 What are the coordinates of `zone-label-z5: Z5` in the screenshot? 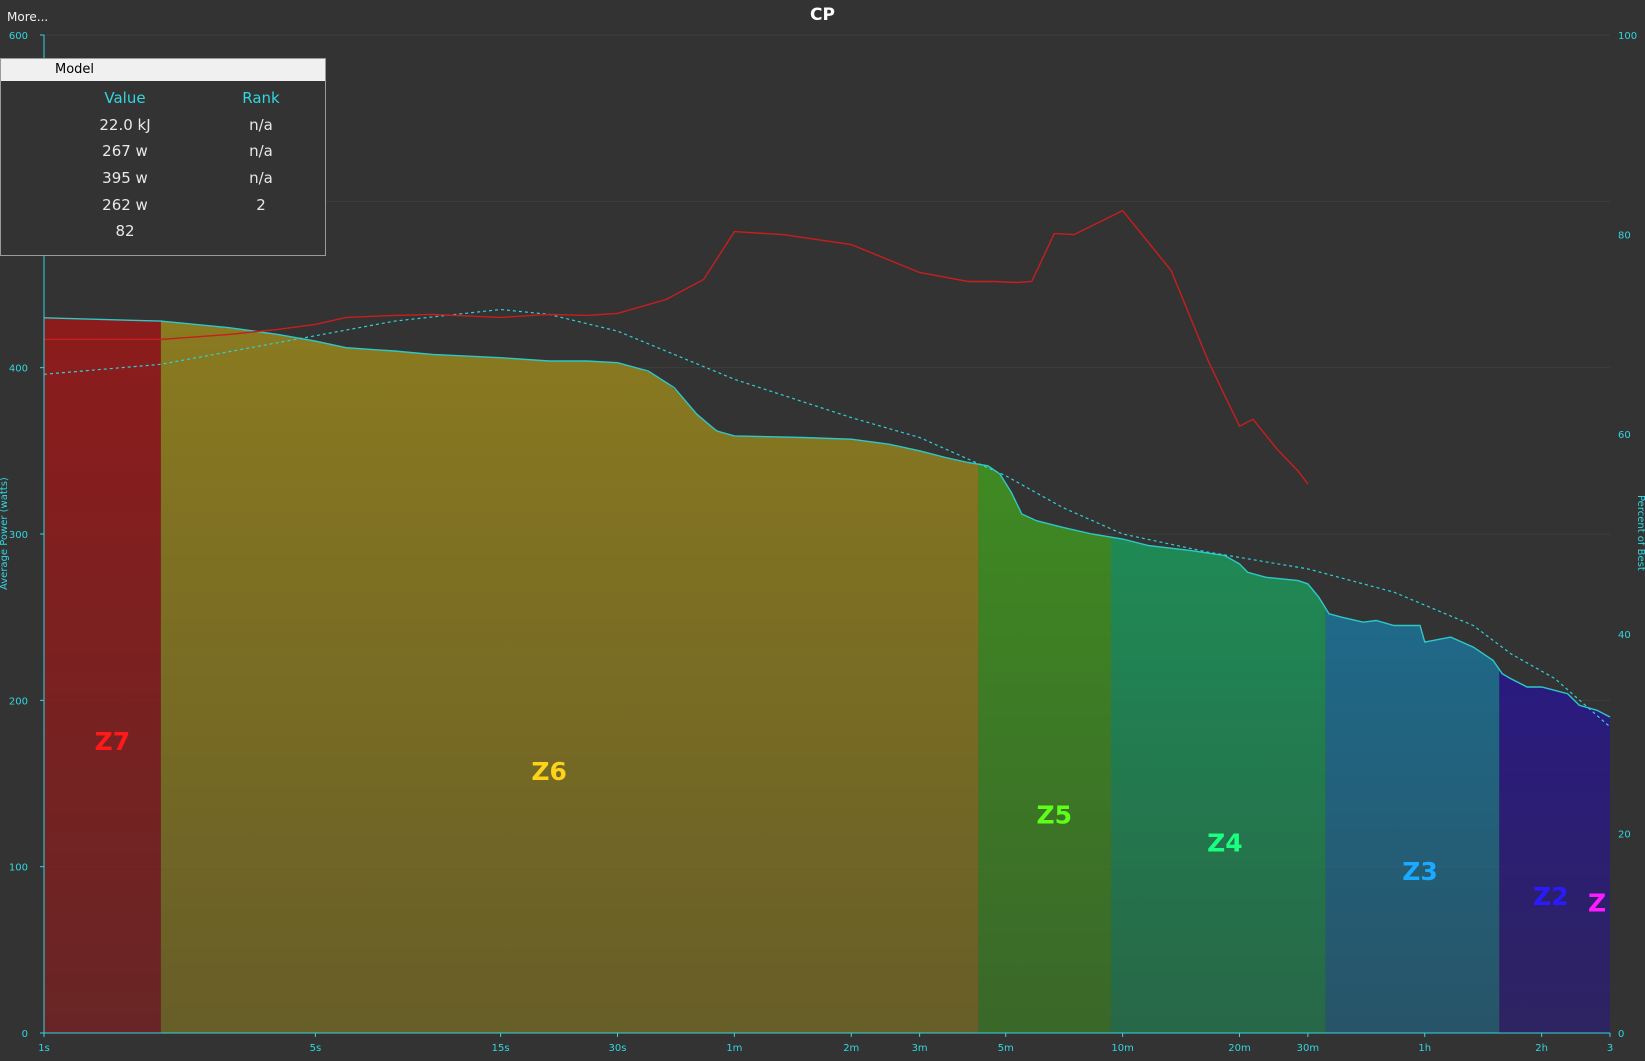 It's located at (1054, 814).